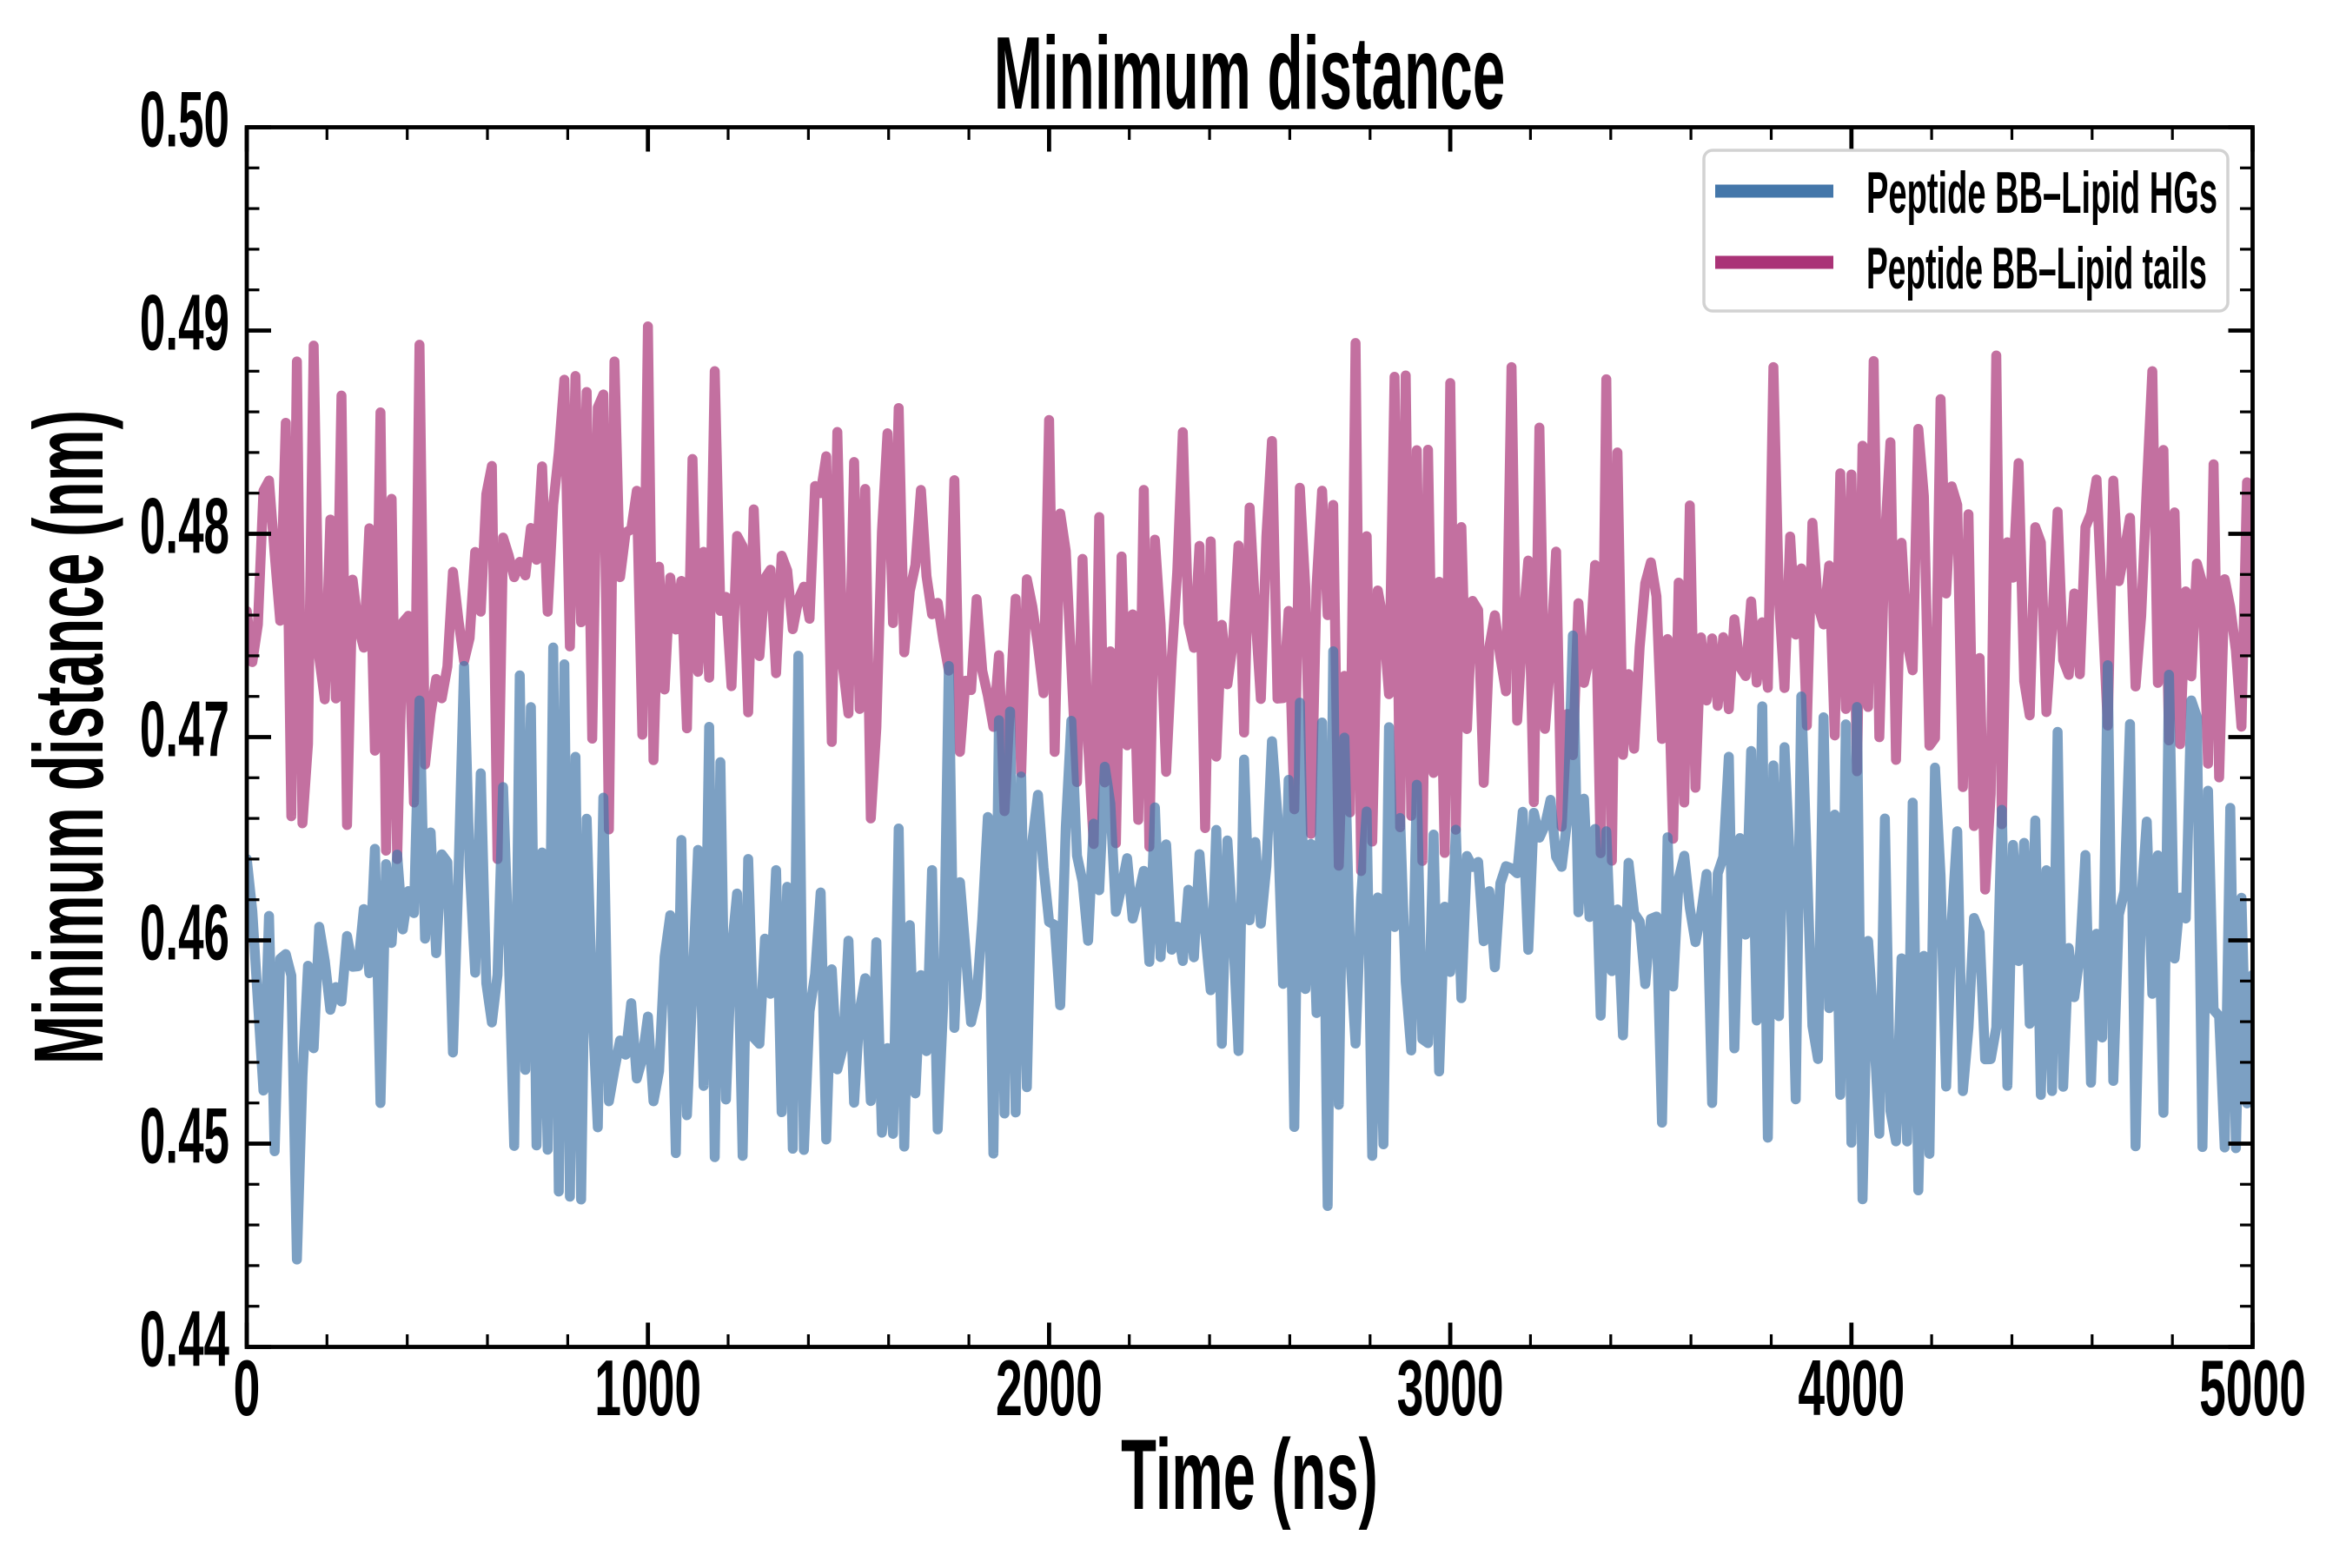 This screenshot has width=2346, height=1568. What do you see at coordinates (647, 1388) in the screenshot?
I see `svg-text: 1000` at bounding box center [647, 1388].